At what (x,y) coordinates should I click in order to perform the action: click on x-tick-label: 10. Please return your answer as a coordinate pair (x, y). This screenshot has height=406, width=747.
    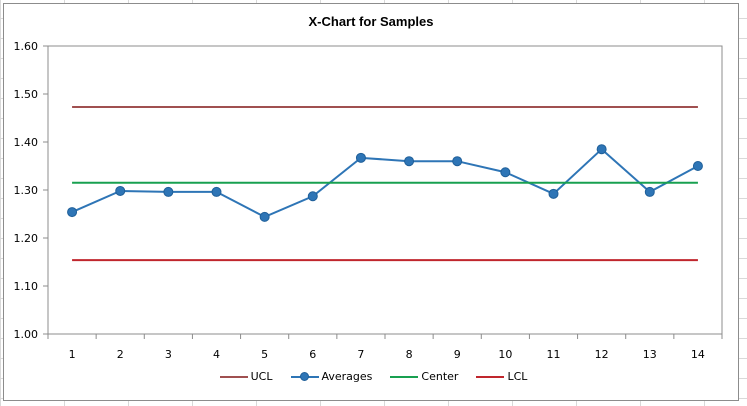
    Looking at the image, I should click on (505, 354).